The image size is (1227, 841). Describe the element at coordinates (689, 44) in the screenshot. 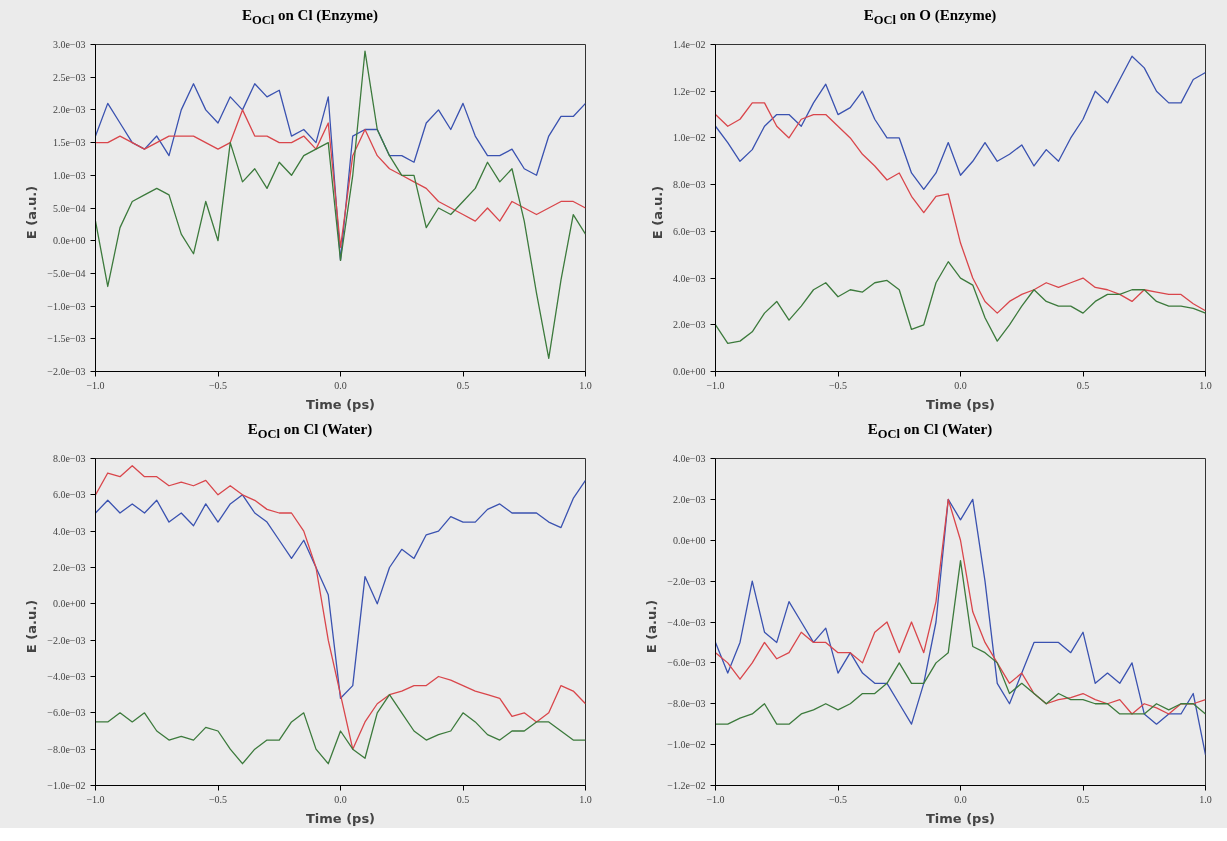

I see `y-tick-label: 1.4e−02` at that location.